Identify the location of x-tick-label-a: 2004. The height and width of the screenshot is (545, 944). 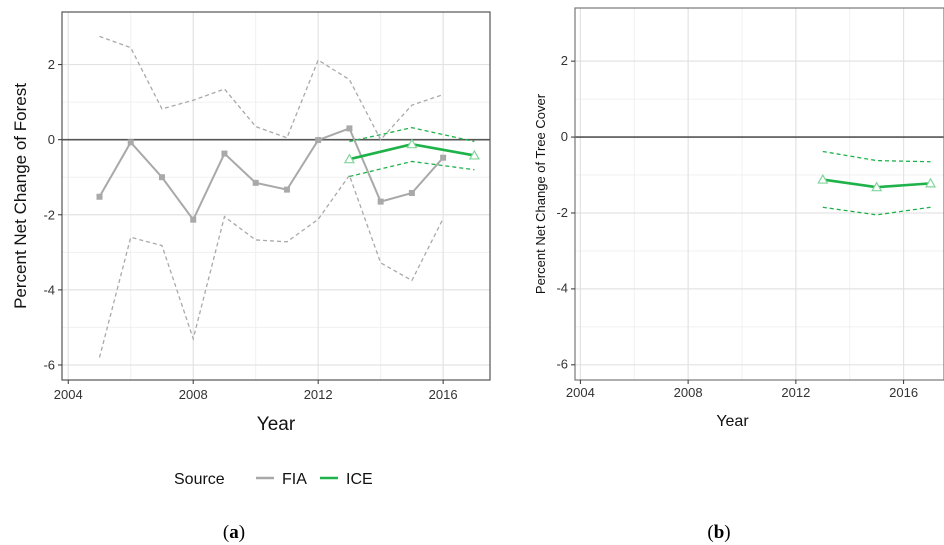
(68, 394).